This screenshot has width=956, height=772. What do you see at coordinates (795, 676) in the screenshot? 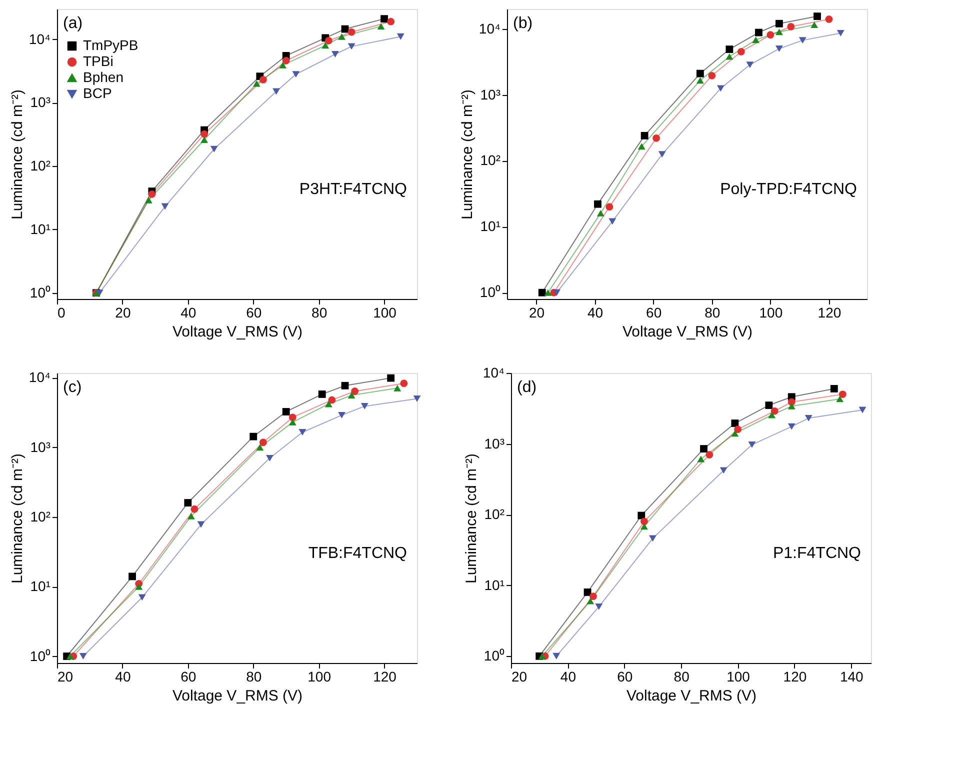
I see `x-tick-label: 120` at bounding box center [795, 676].